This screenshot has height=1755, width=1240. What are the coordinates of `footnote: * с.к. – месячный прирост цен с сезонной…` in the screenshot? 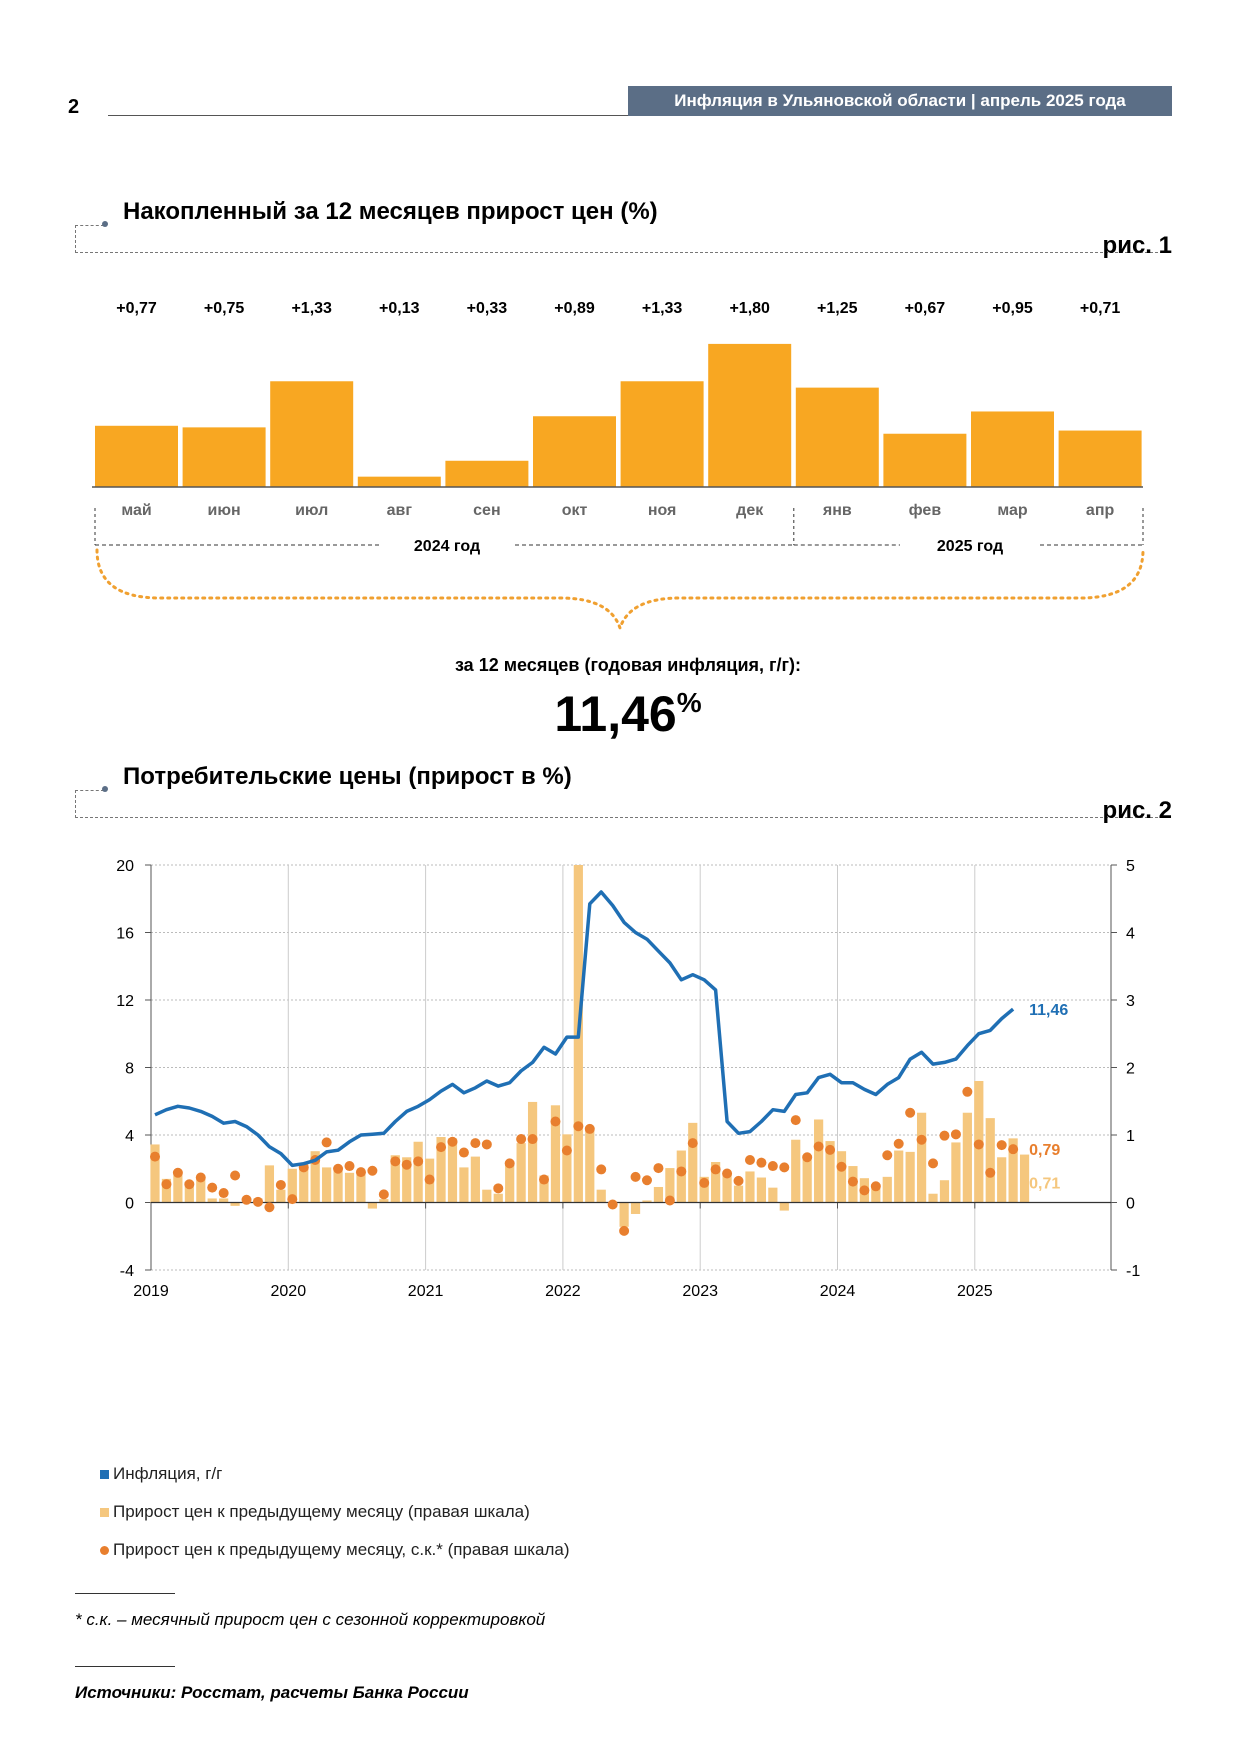 It's located at (310, 1619).